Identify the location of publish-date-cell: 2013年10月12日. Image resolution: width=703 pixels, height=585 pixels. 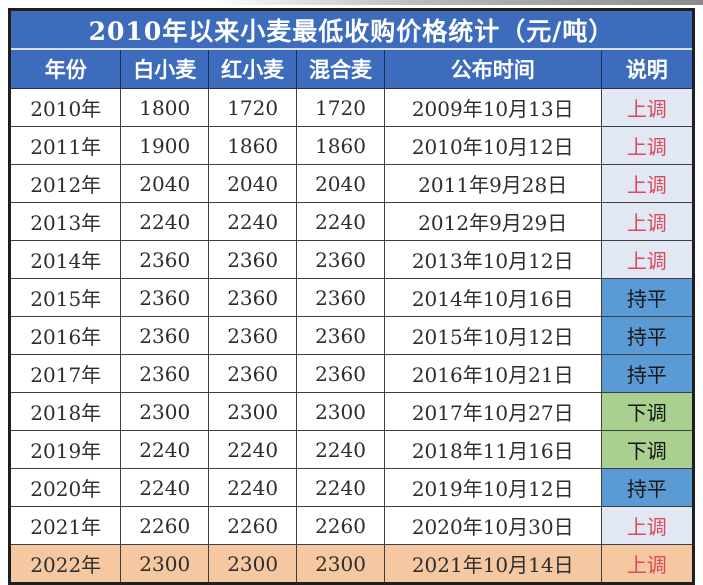
(492, 259).